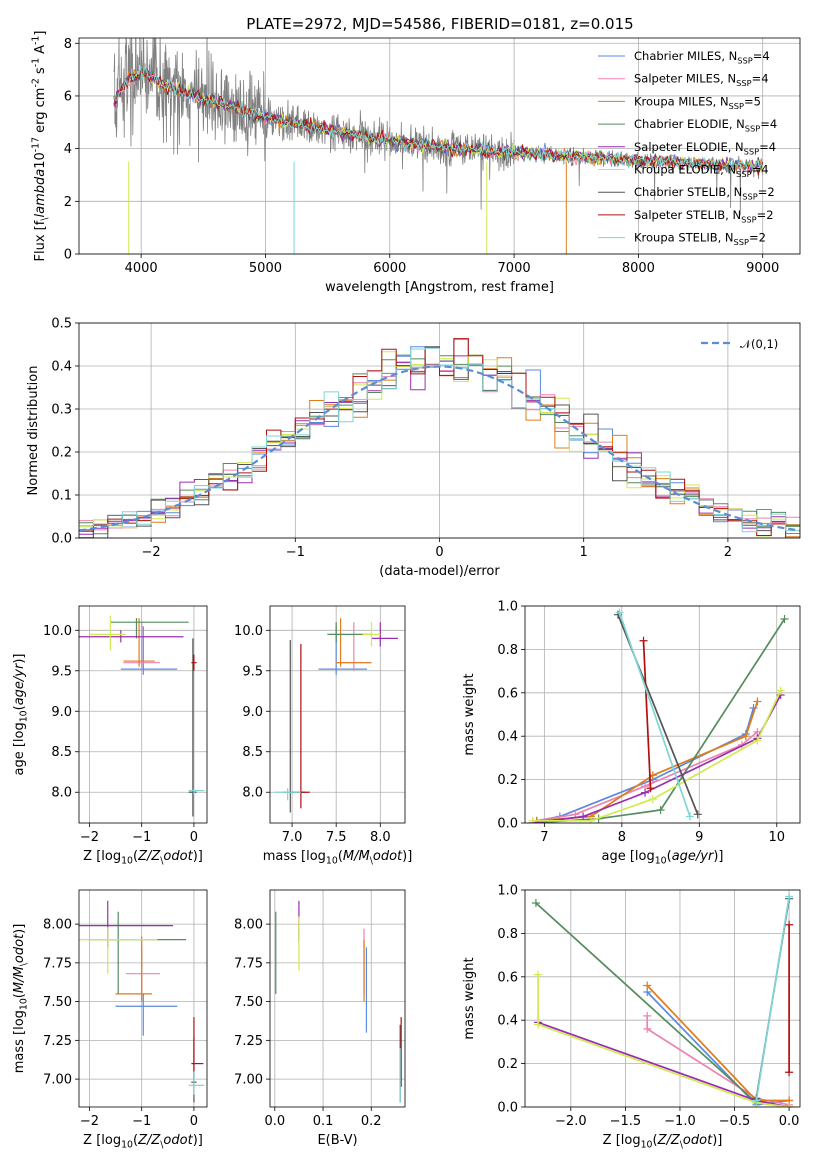 The width and height of the screenshot is (819, 1170). Describe the element at coordinates (371, 1121) in the screenshot. I see `x-tick-label: 0.2` at that location.